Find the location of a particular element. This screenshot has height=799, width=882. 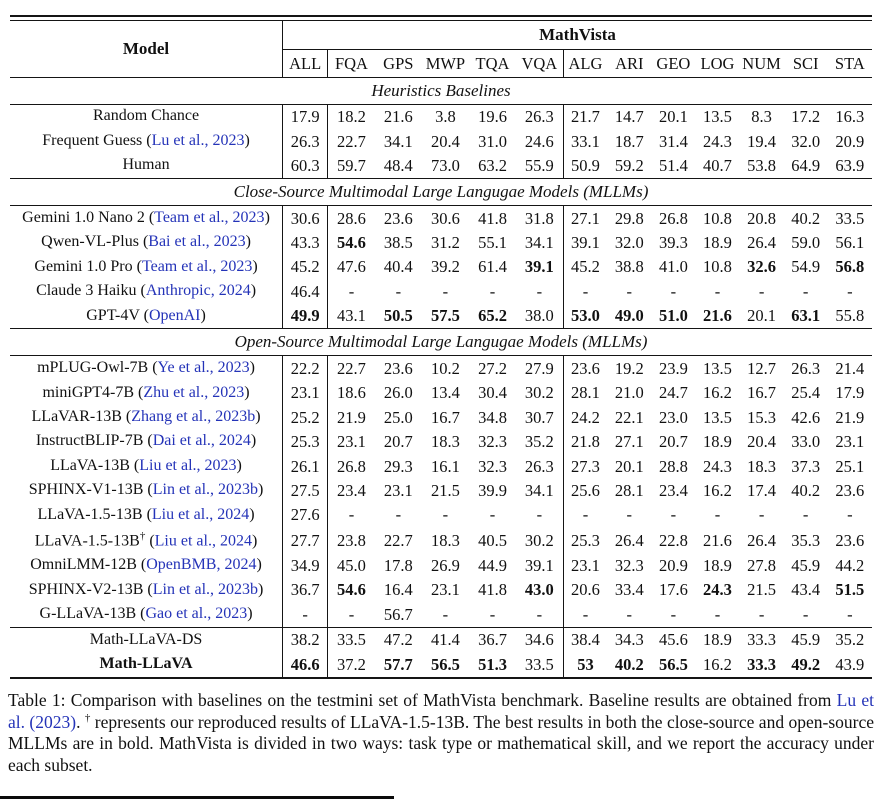

value-cell: 21.4 is located at coordinates (850, 368).